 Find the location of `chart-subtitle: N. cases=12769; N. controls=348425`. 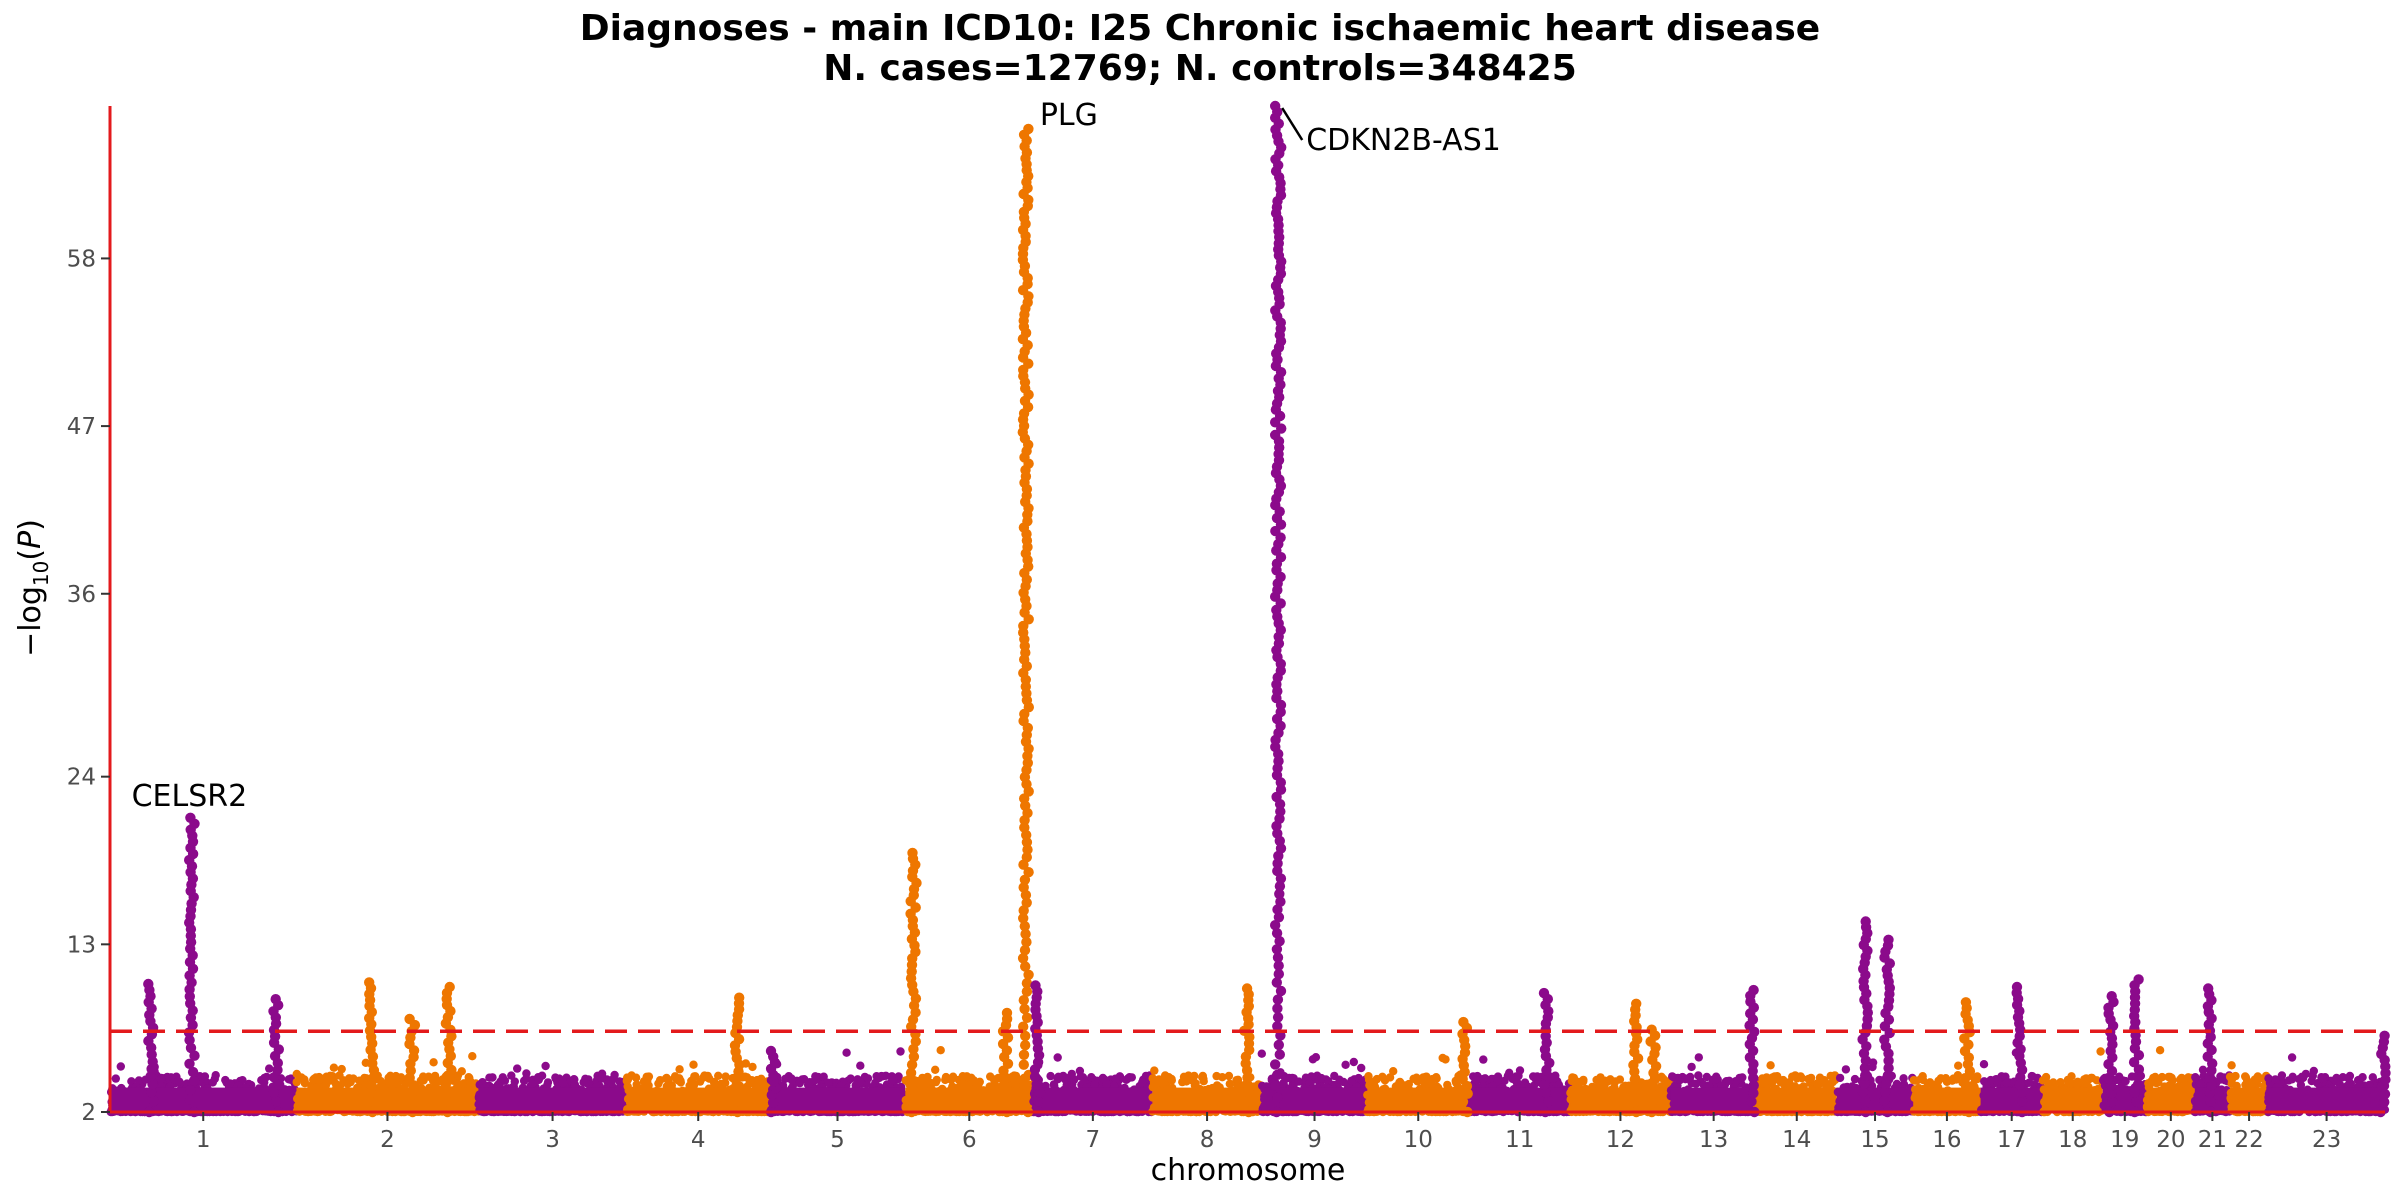

chart-subtitle: N. cases=12769; N. controls=348425 is located at coordinates (1200, 68).